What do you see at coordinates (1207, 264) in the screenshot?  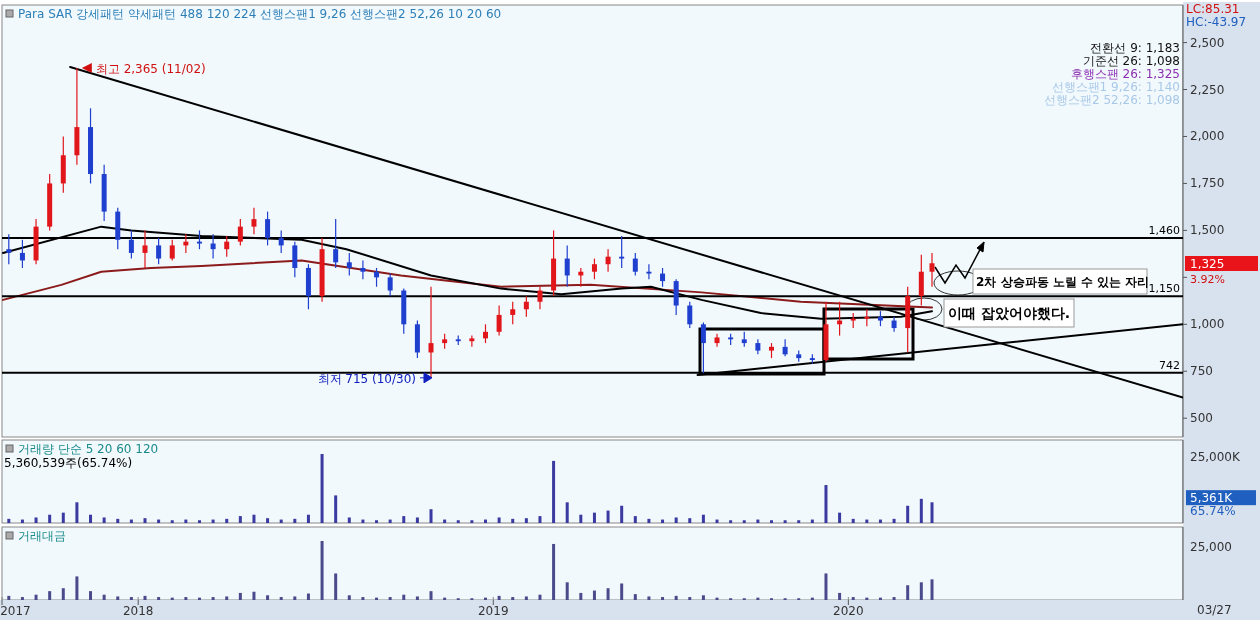 I see `text: 1,325` at bounding box center [1207, 264].